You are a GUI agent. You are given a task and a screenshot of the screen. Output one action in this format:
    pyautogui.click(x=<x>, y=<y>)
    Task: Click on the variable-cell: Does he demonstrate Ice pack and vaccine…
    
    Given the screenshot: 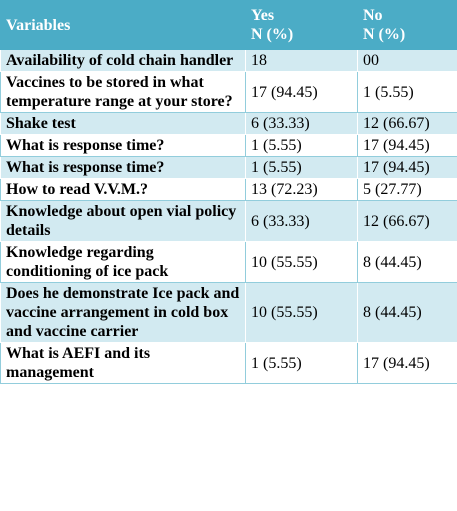 What is the action you would take?
    pyautogui.click(x=123, y=312)
    